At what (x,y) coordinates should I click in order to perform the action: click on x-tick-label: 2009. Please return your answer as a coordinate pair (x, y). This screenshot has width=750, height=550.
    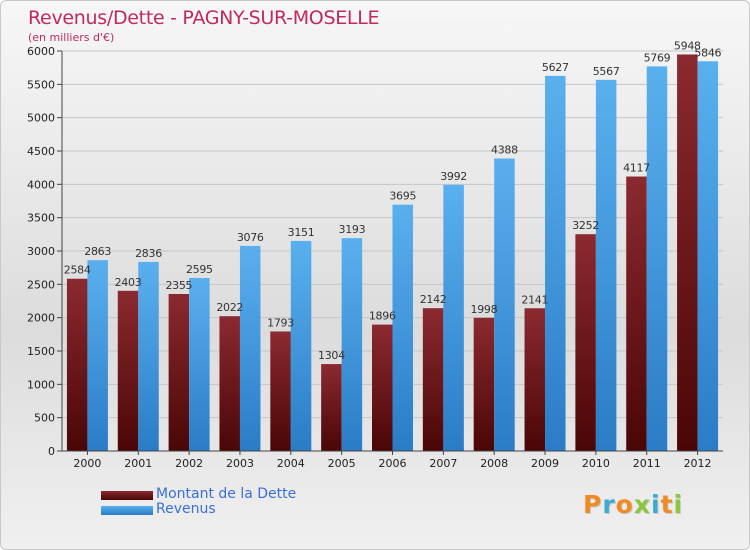
    Looking at the image, I should click on (545, 463).